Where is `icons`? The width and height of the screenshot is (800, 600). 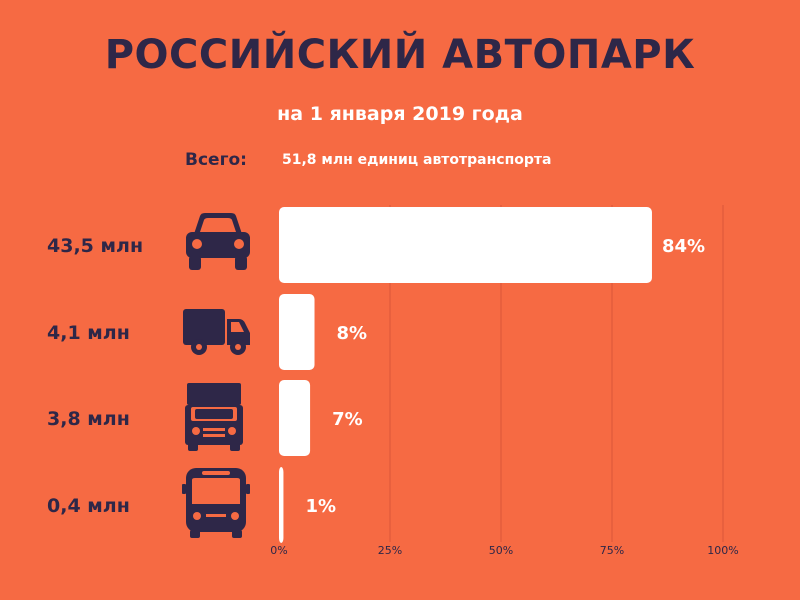 icons is located at coordinates (216, 375).